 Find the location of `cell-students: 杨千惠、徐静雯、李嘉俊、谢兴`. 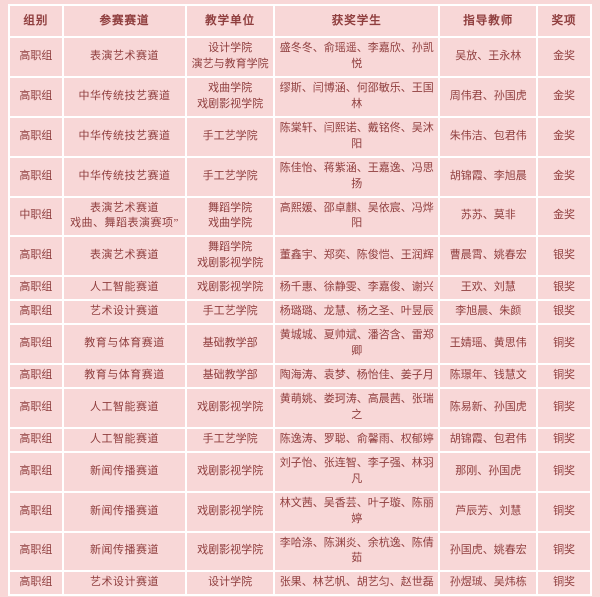

cell-students: 杨千惠、徐静雯、李嘉俊、谢兴 is located at coordinates (357, 288).